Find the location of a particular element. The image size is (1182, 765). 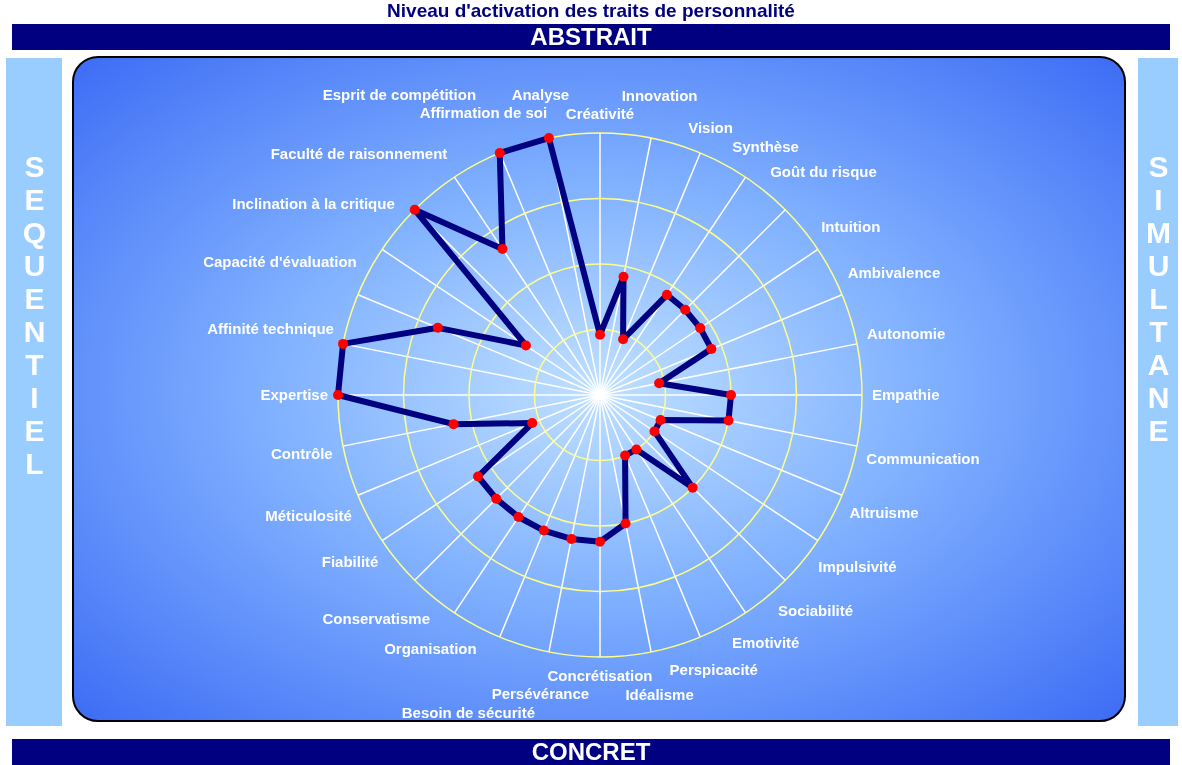

spoke-label: Méticulosité is located at coordinates (308, 515).